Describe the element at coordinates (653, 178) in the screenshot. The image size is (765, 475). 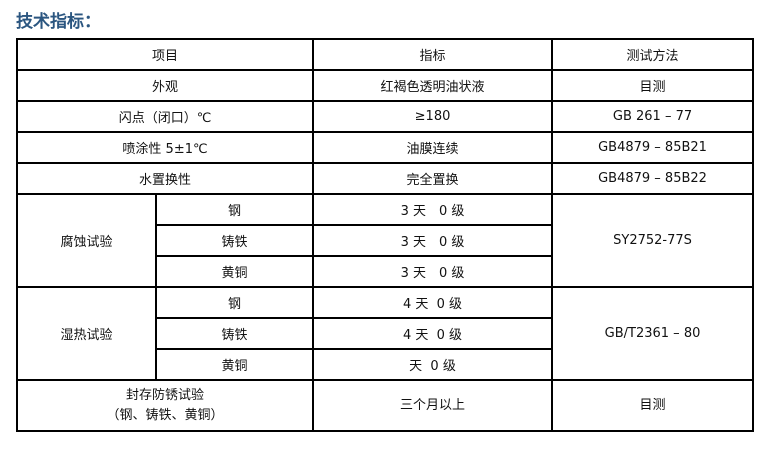
I see `method-cell: GB4879 – 85B22` at that location.